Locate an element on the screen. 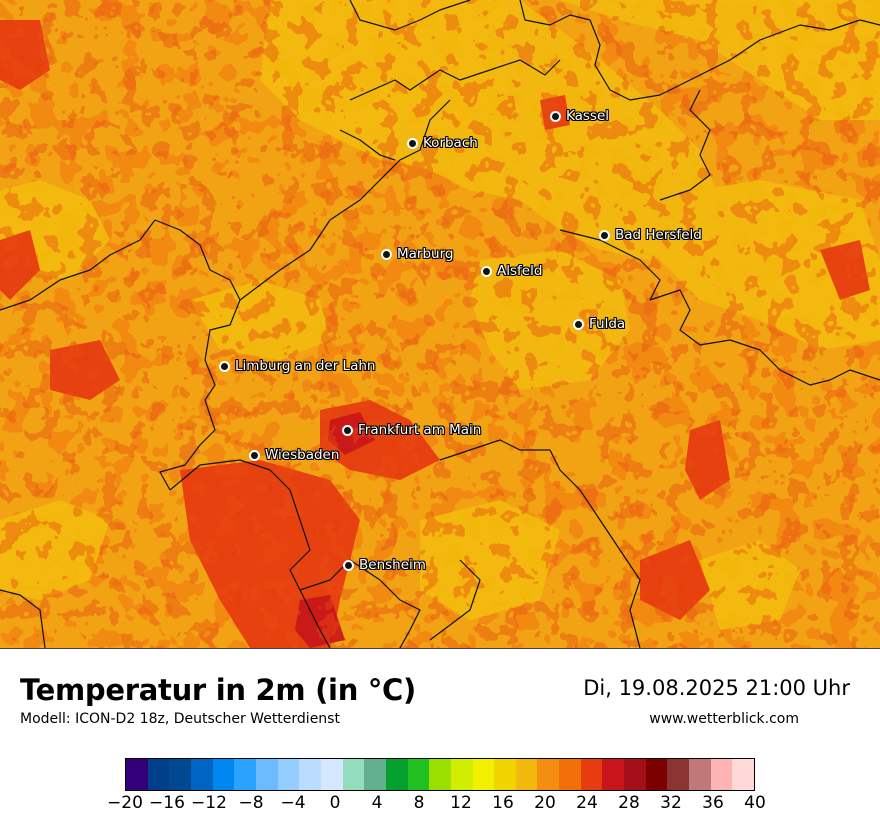 Image resolution: width=880 pixels, height=831 pixels. city-marker-bad-hersfeld: Bad Hersfeld is located at coordinates (650, 235).